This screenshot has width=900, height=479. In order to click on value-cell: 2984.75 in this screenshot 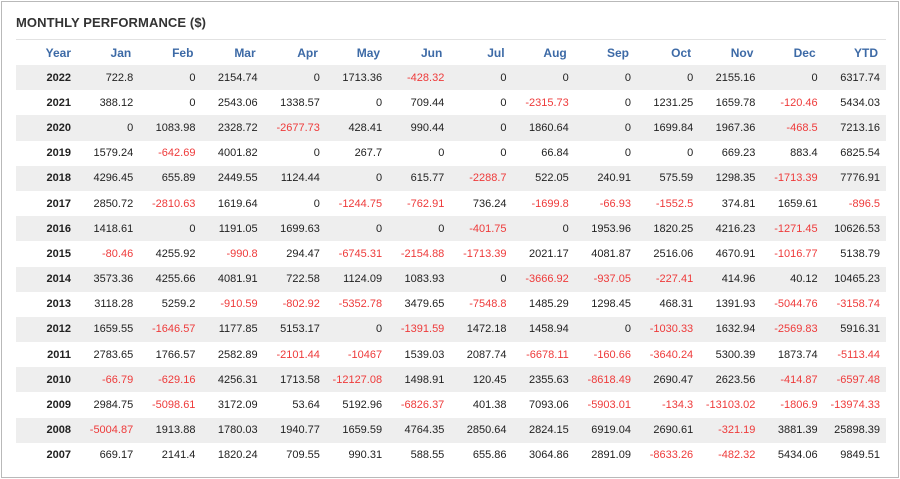, I will do `click(113, 405)`.